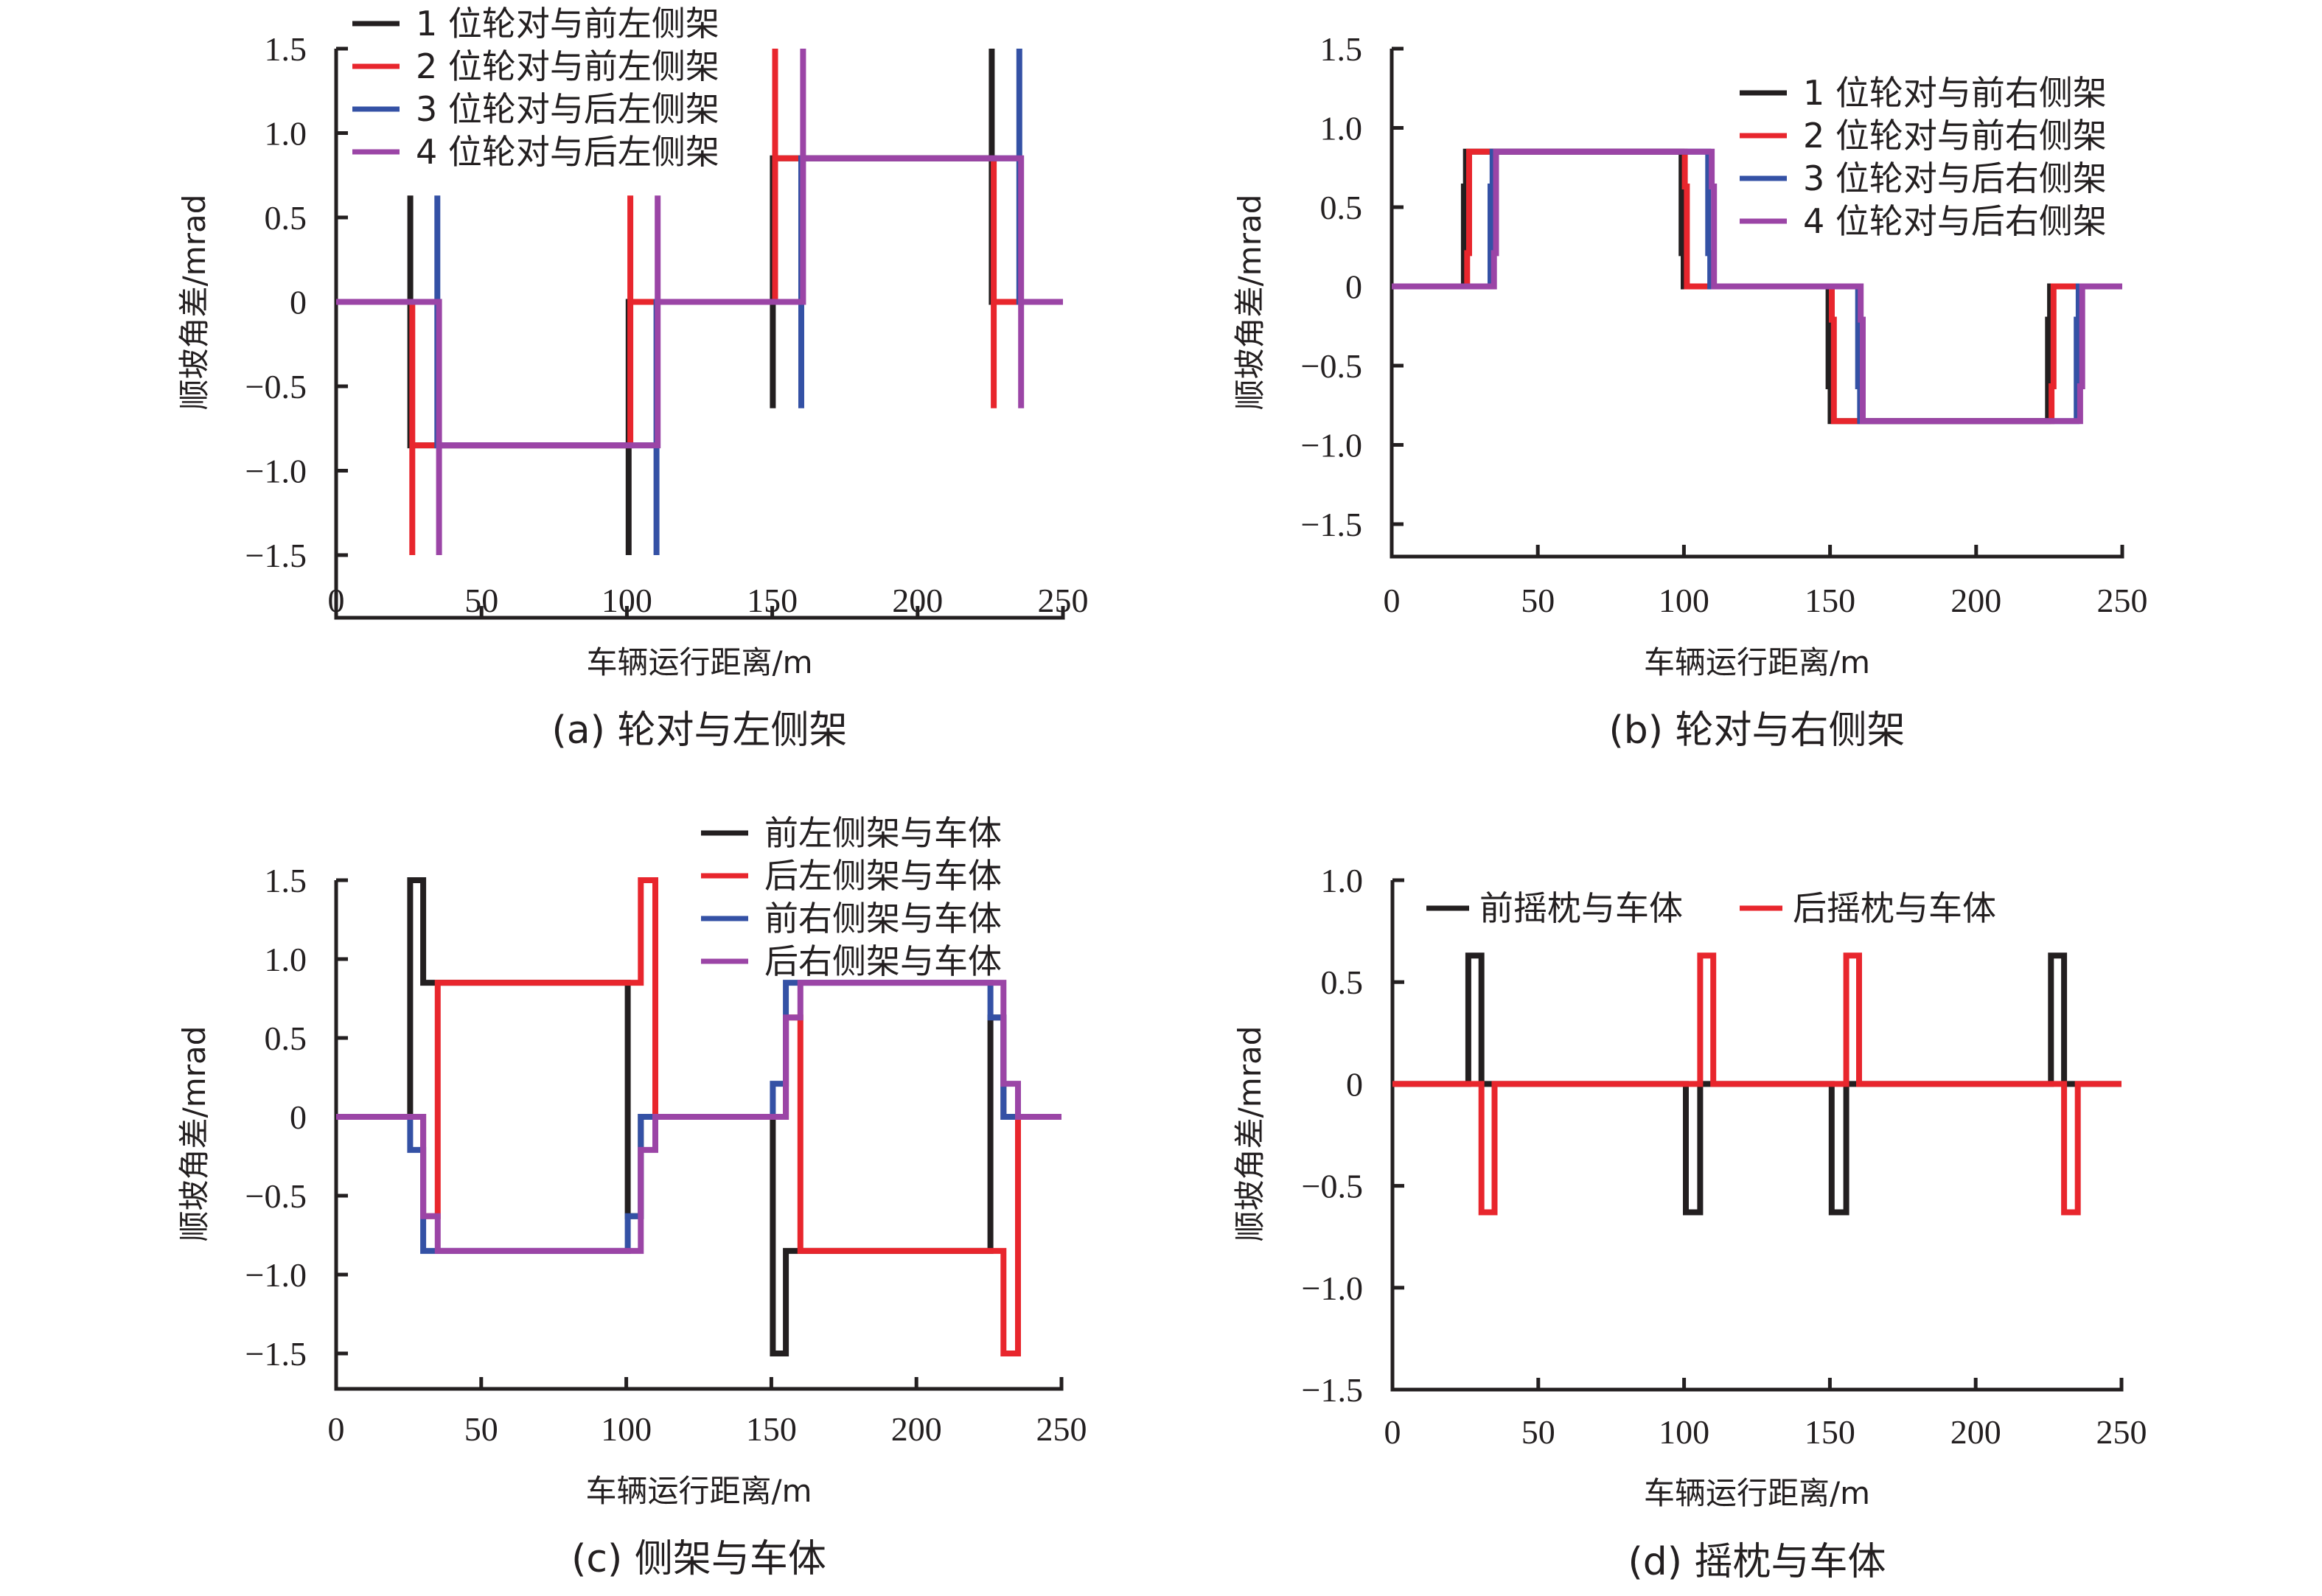  Describe the element at coordinates (567, 66) in the screenshot. I see `legend-label: 2 位轮对与前左侧架` at that location.